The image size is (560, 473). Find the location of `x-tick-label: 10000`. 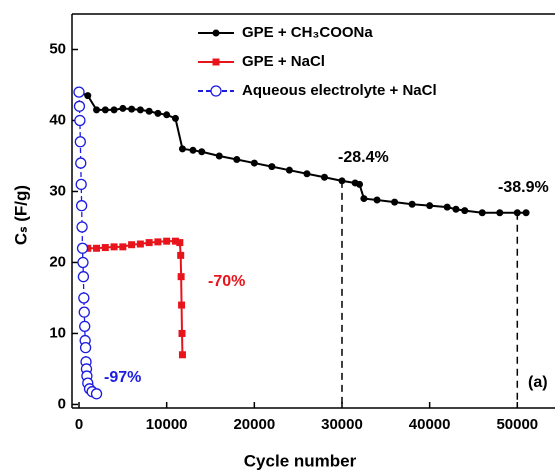

x-tick-label: 10000 is located at coordinates (167, 424).